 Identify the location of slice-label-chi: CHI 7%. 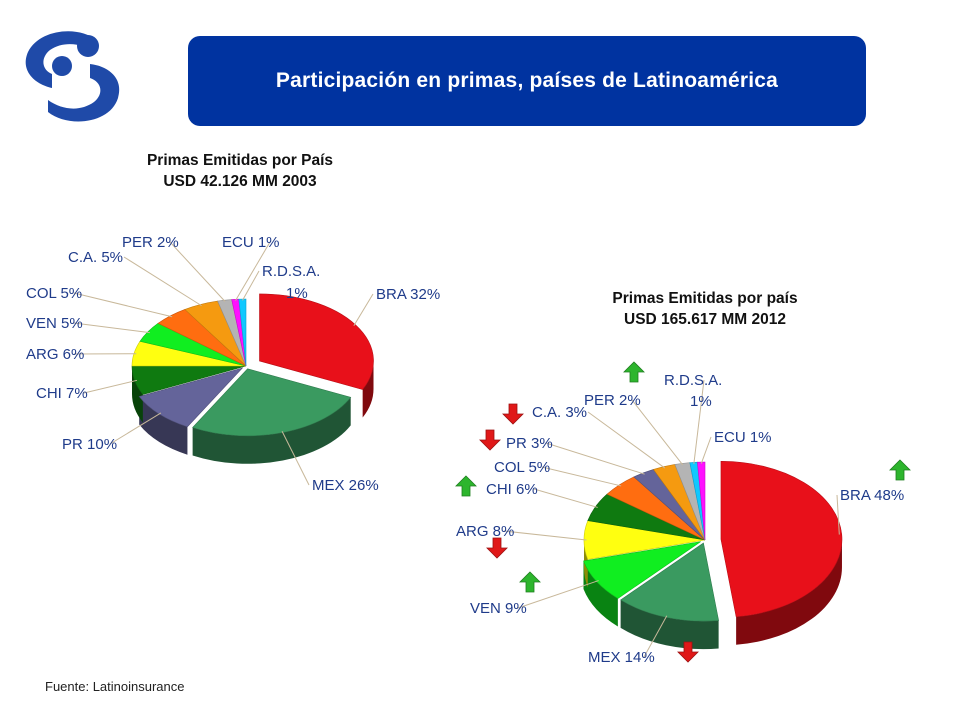
(62, 393).